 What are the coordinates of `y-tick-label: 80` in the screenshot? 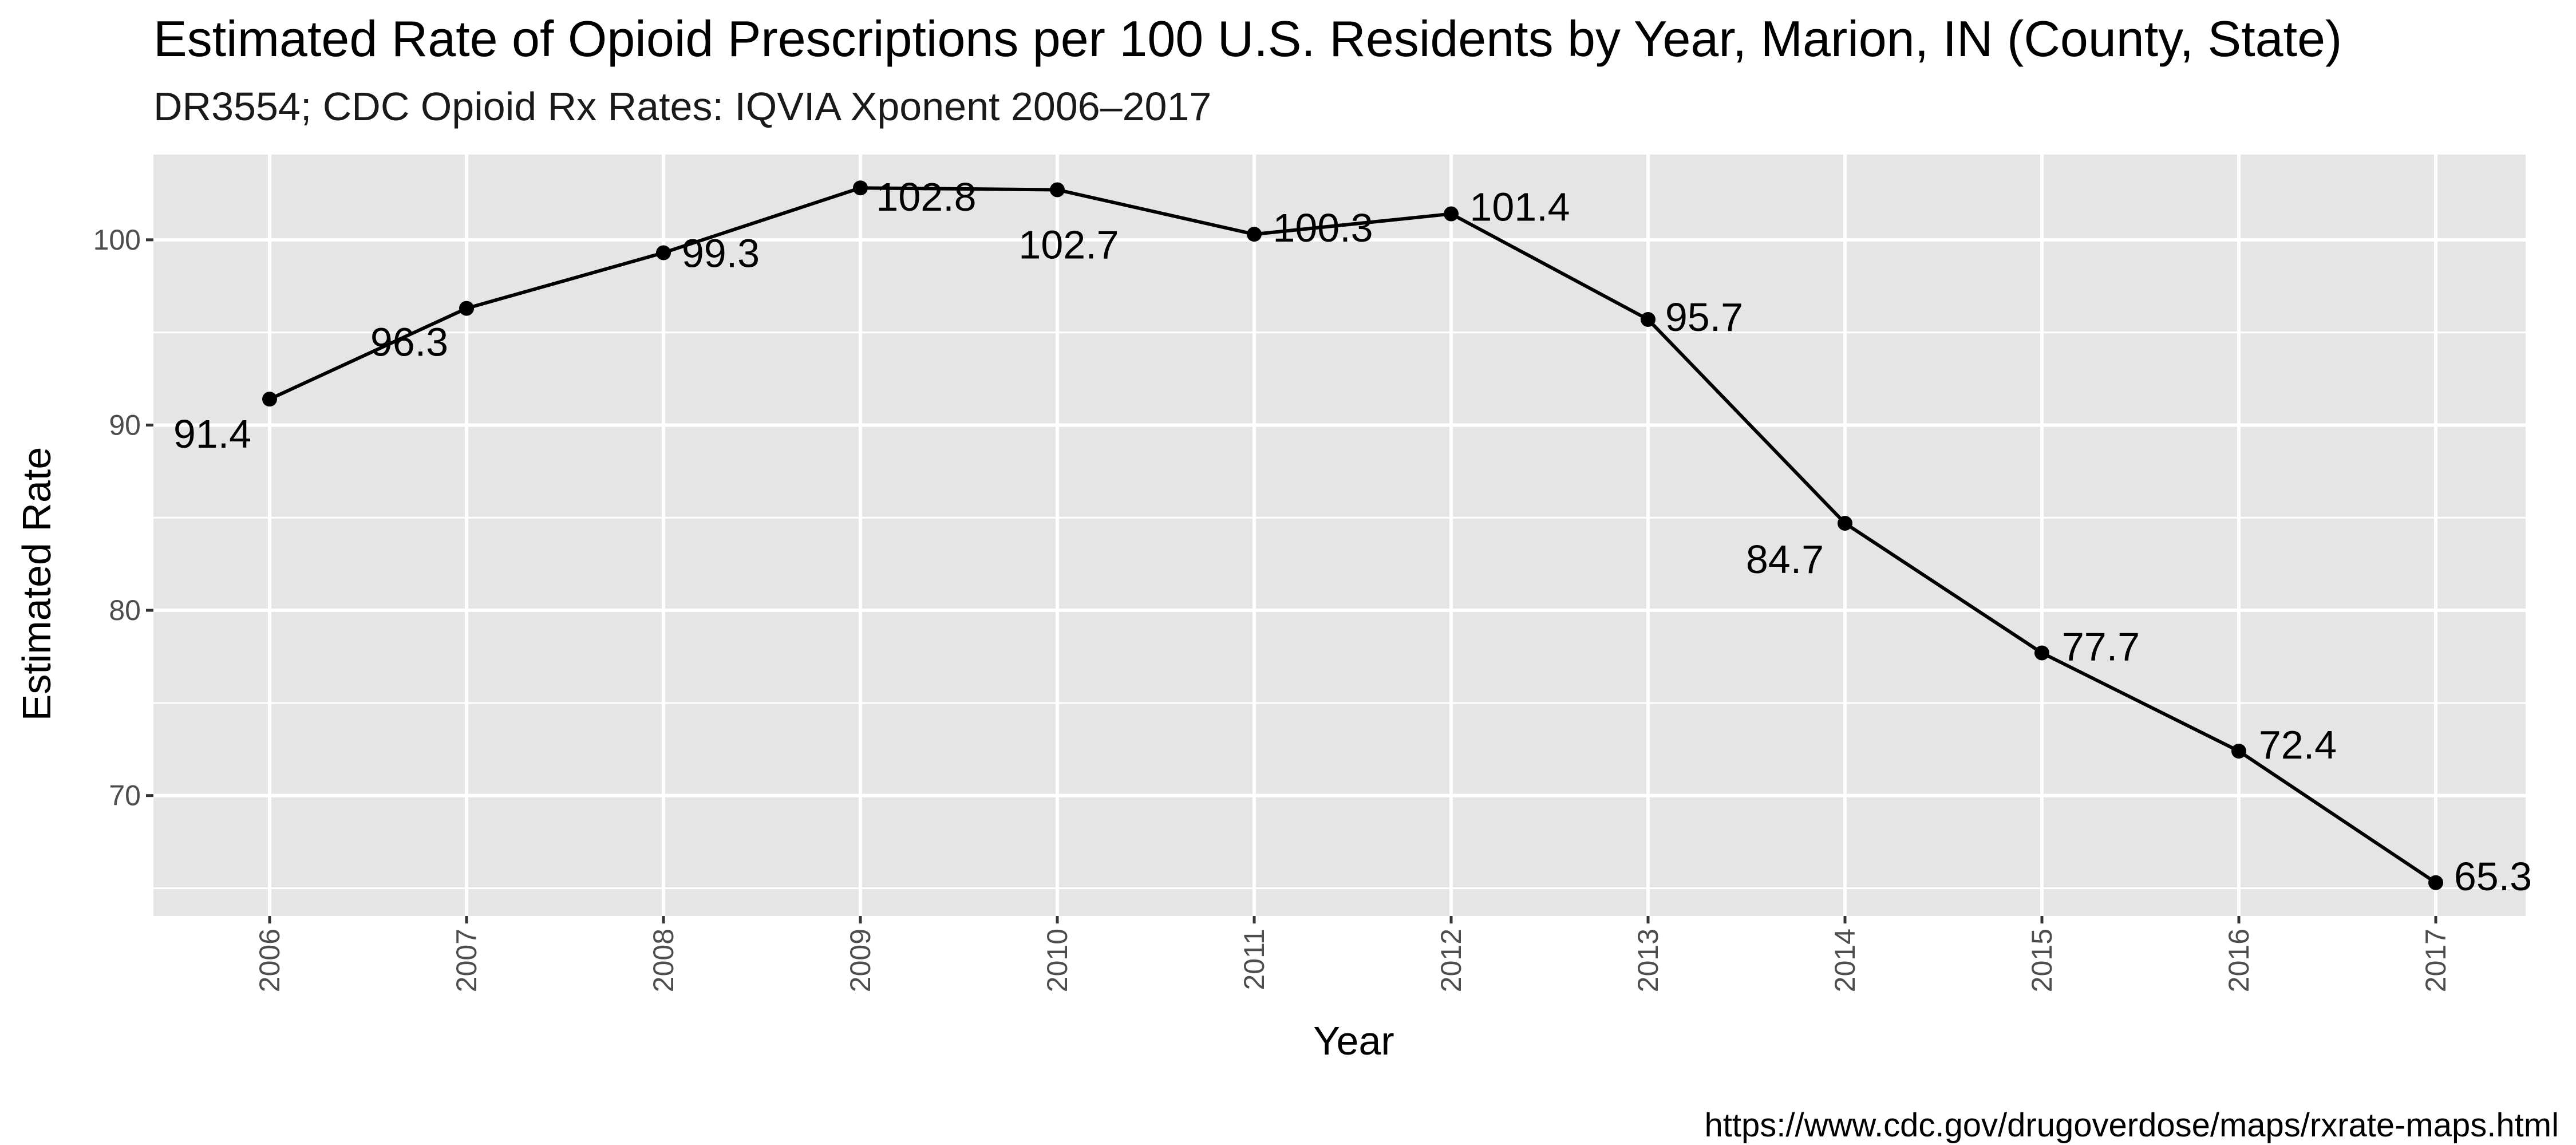 It's located at (125, 610).